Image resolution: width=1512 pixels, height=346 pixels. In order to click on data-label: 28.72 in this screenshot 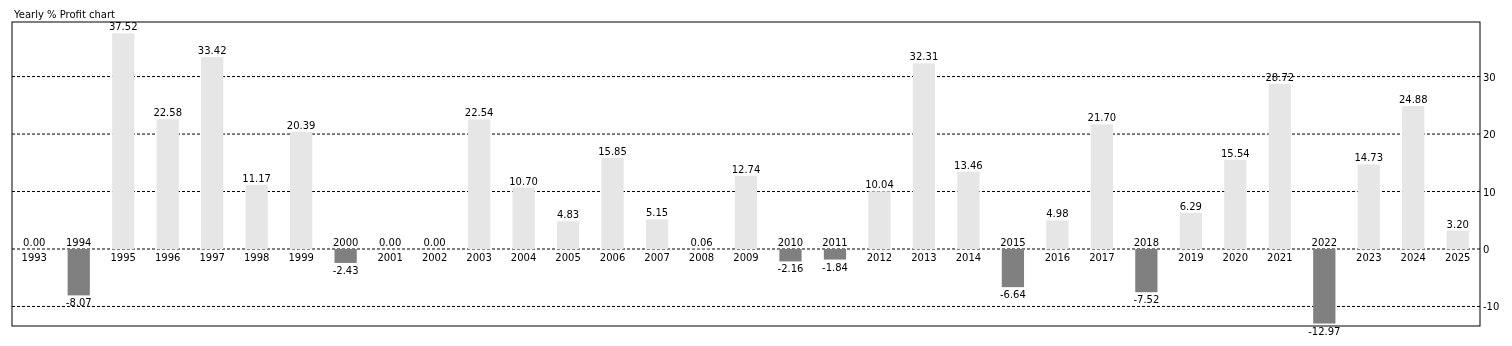, I will do `click(1280, 77)`.